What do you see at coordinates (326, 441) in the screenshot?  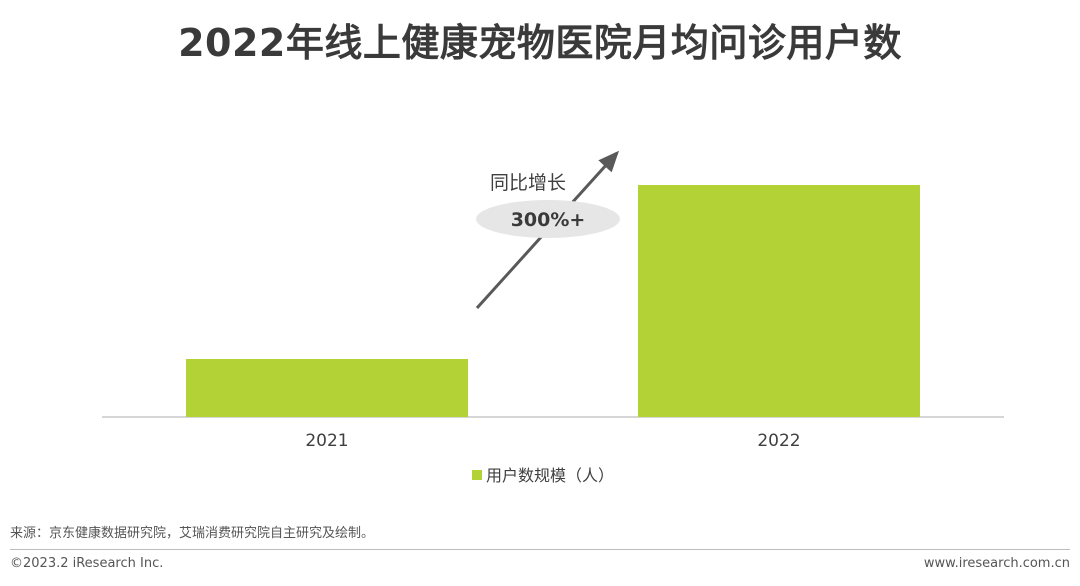 I see `x-tick-label: 2021` at bounding box center [326, 441].